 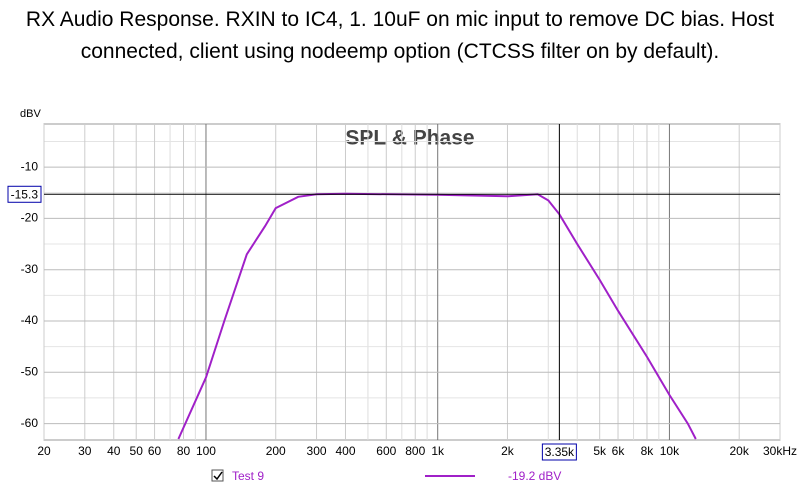 I want to click on x-tick-label: 60, so click(x=155, y=451).